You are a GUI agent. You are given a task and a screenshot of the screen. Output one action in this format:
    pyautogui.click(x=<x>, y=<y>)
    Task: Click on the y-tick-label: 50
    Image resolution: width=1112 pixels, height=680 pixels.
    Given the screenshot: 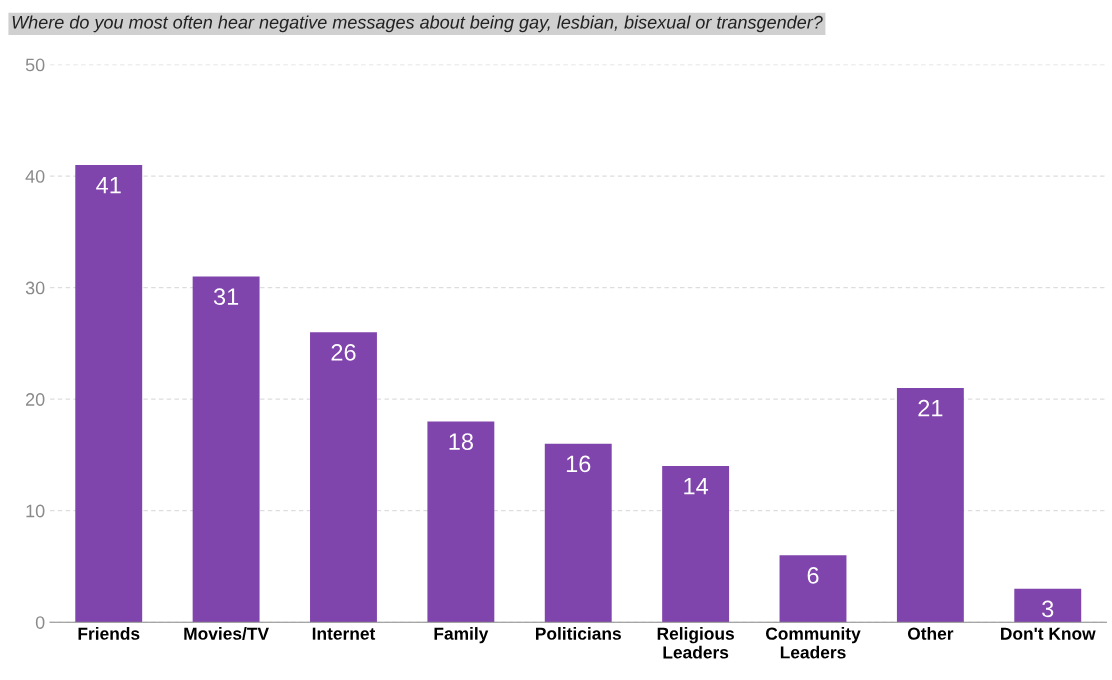 What is the action you would take?
    pyautogui.click(x=35, y=65)
    